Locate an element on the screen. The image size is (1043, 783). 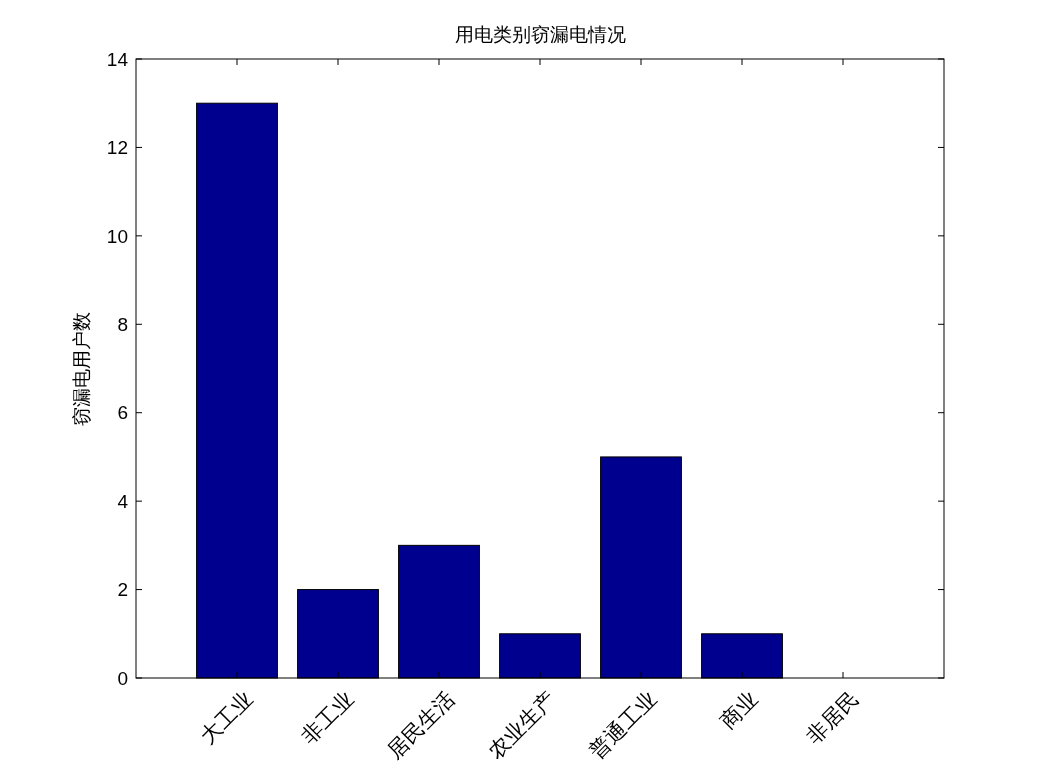
x-tick-label: 非工业 is located at coordinates (327, 717).